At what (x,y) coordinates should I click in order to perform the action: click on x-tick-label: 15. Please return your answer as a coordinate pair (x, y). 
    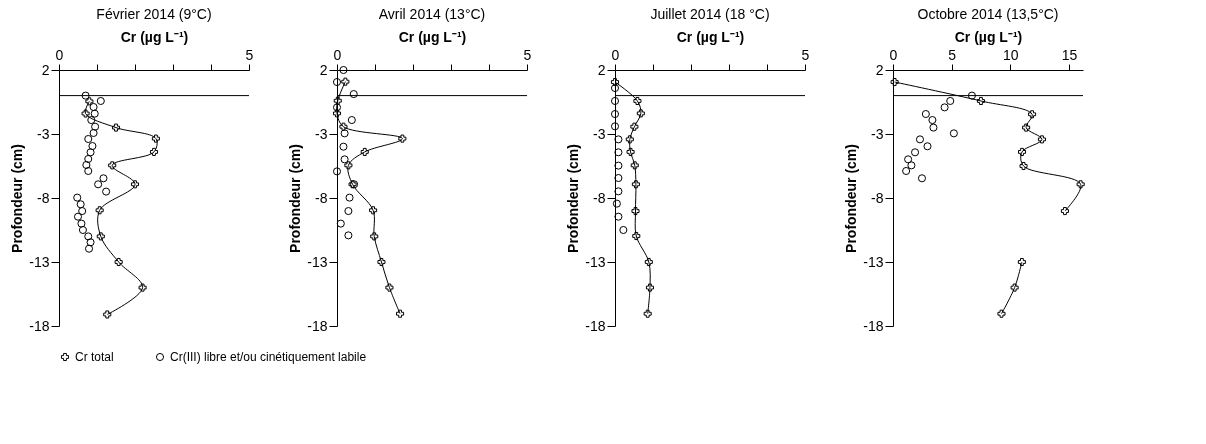
    Looking at the image, I should click on (1069, 54).